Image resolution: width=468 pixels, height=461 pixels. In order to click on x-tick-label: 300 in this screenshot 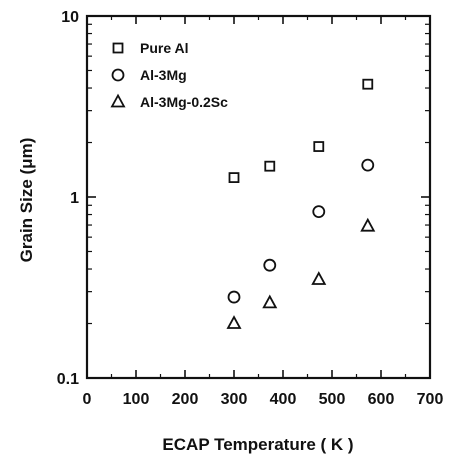, I will do `click(234, 399)`.